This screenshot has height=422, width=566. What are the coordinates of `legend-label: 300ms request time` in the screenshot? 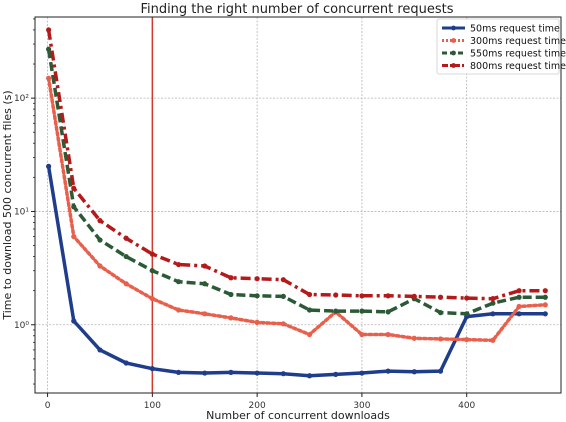 It's located at (518, 41).